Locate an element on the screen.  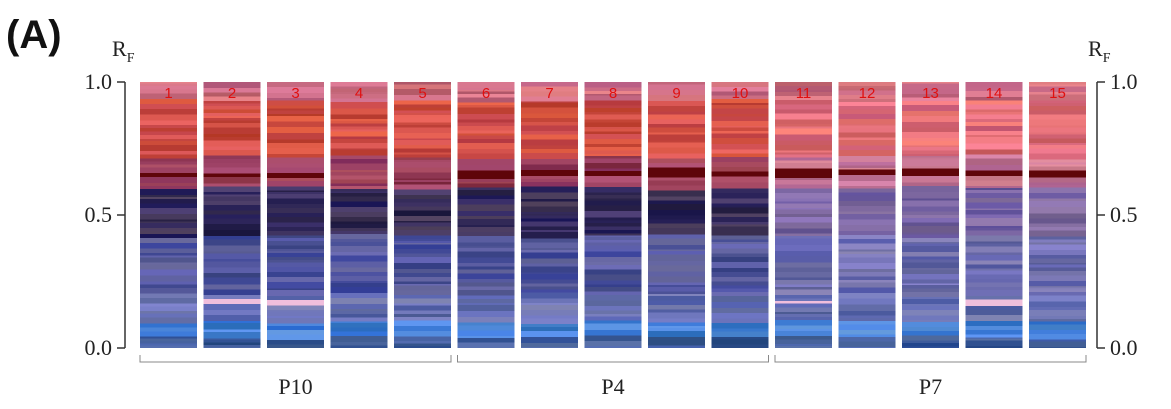
lane-number: 15 is located at coordinates (1057, 93).